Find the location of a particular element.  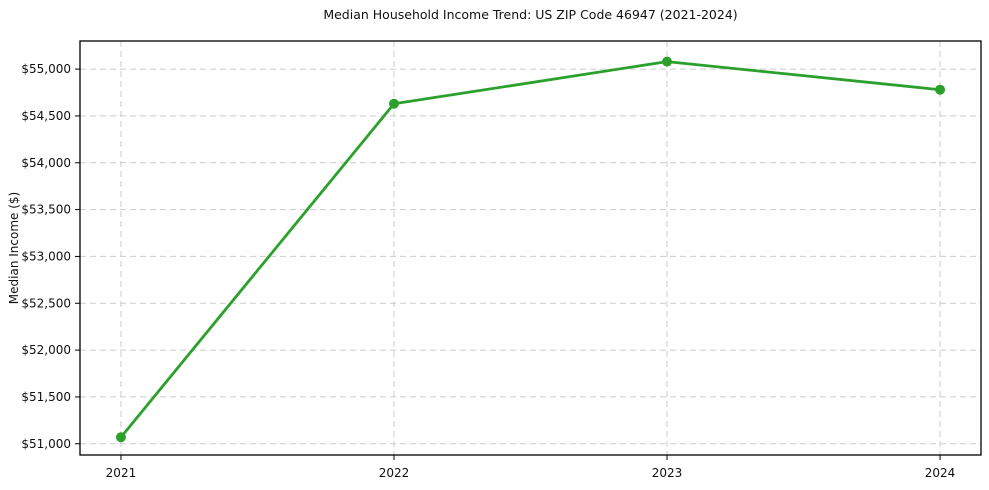

x-tick-label: 2021 is located at coordinates (121, 473).